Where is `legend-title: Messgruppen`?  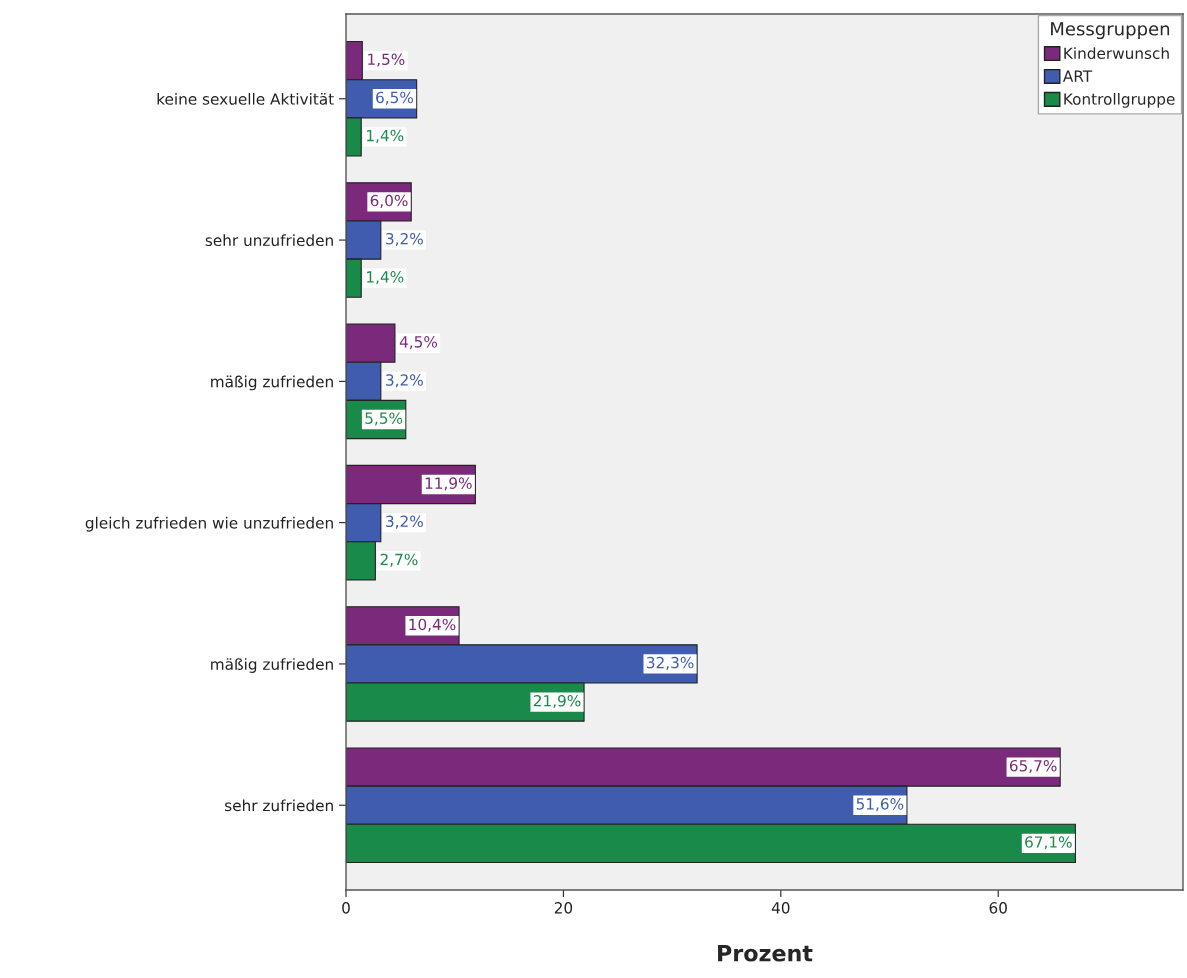 legend-title: Messgruppen is located at coordinates (1110, 31).